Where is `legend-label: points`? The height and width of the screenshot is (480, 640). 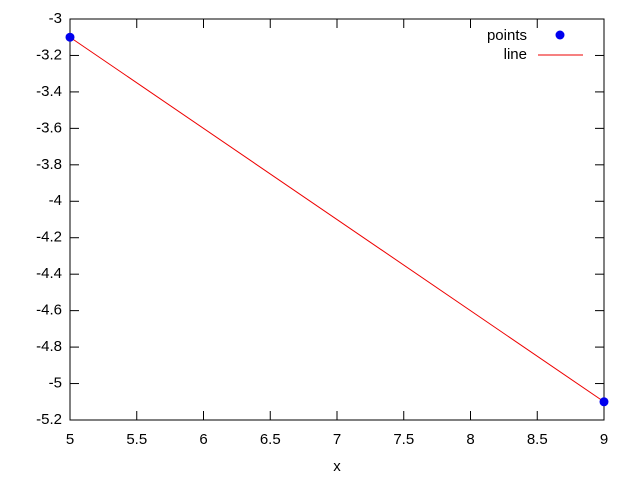 legend-label: points is located at coordinates (507, 35).